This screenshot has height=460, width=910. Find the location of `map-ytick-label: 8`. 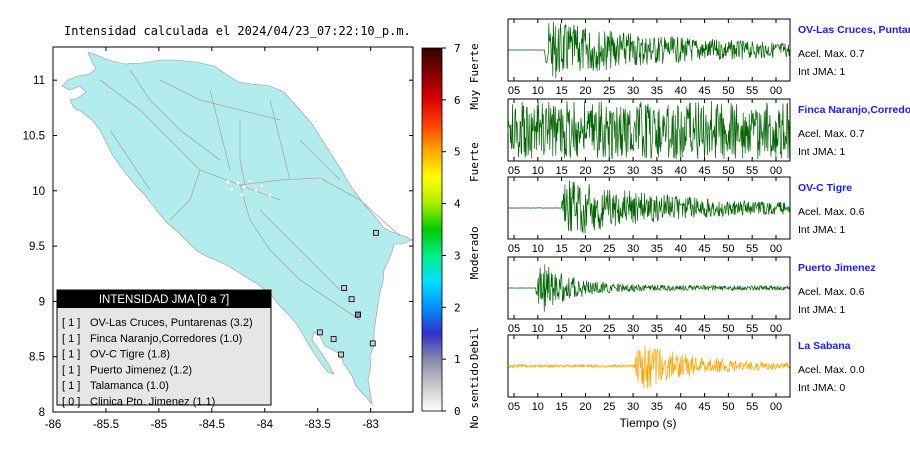

map-ytick-label: 8 is located at coordinates (42, 413).